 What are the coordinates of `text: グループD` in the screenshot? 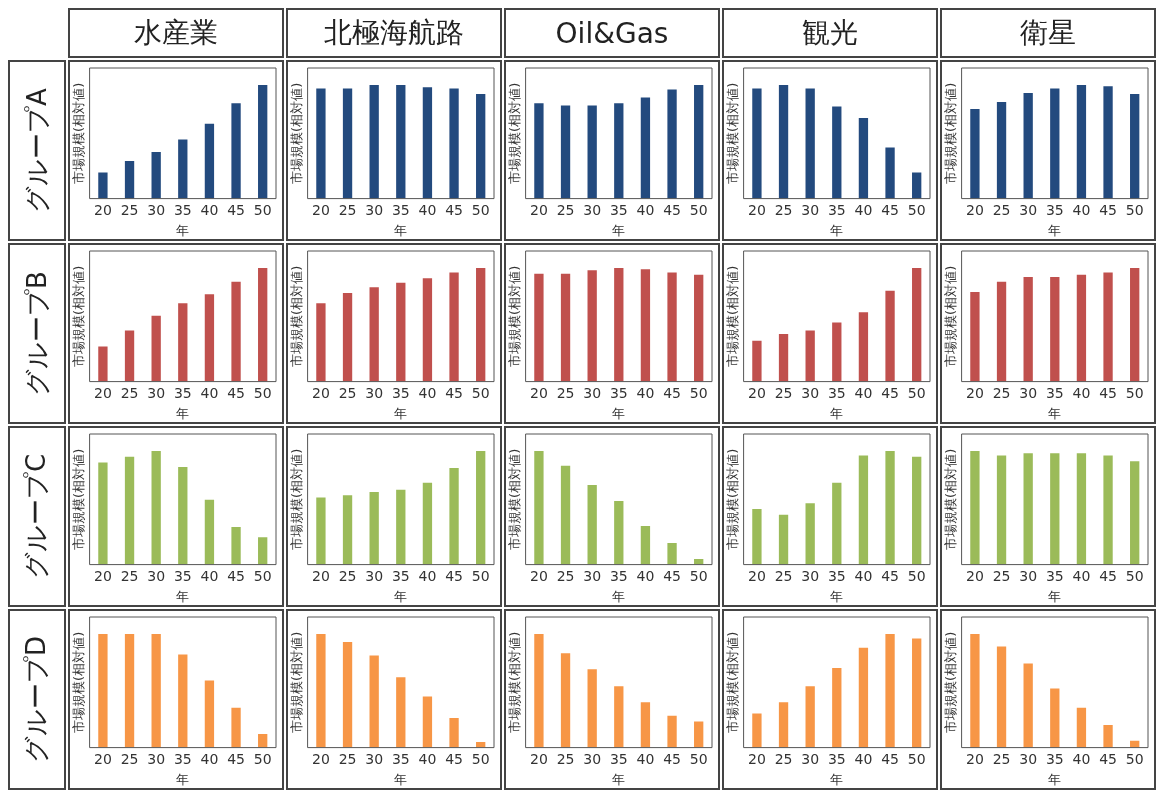 It's located at (36, 699).